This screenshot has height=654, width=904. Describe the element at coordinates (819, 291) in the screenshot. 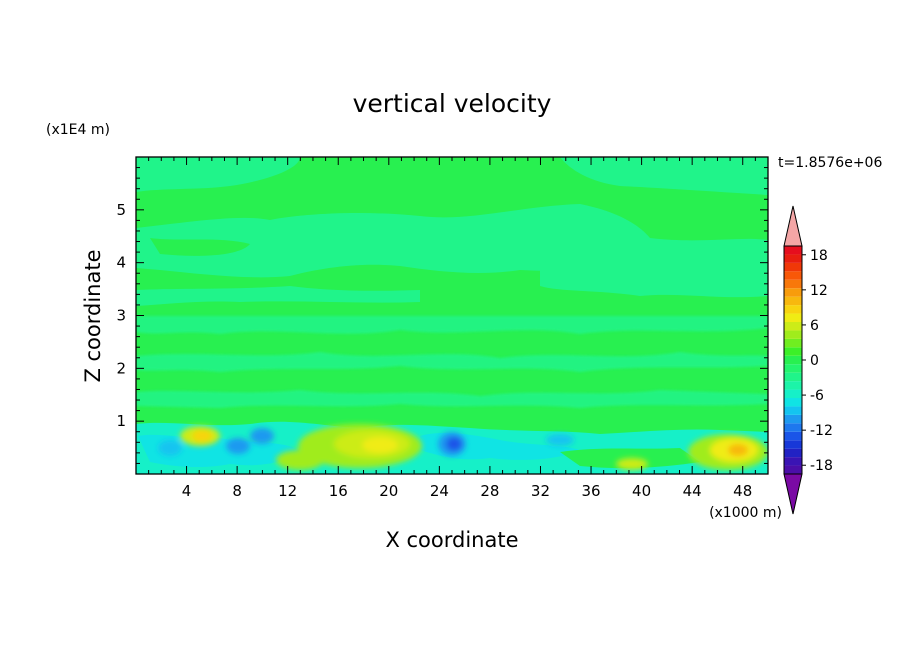

I see `colorbar-tick-label: 12` at that location.